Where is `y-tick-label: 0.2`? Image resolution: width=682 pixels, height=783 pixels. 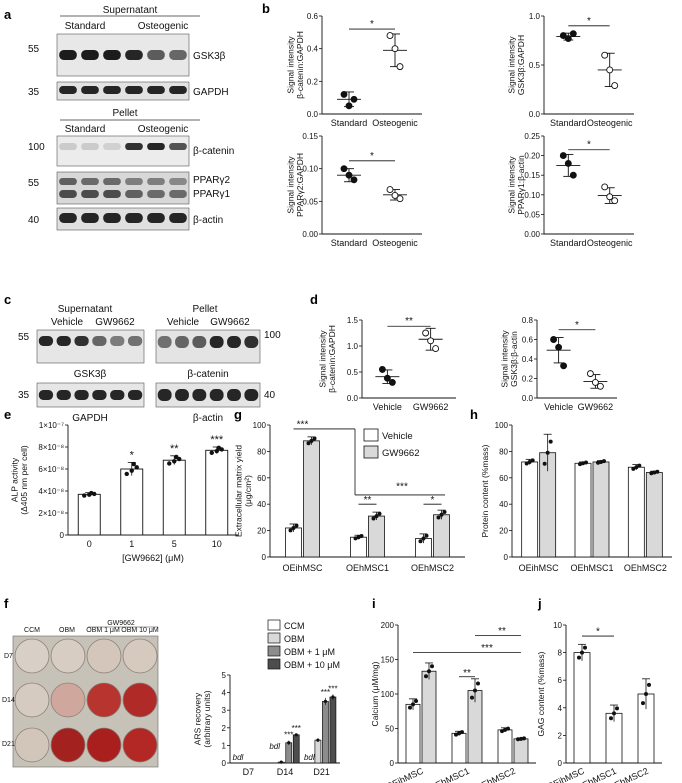 y-tick-label: 0.2 is located at coordinates (313, 81).